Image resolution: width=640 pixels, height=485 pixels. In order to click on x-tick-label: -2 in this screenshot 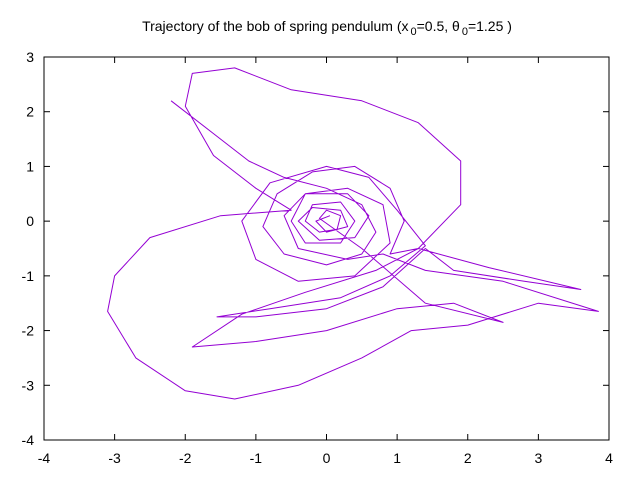, I will do `click(185, 458)`.